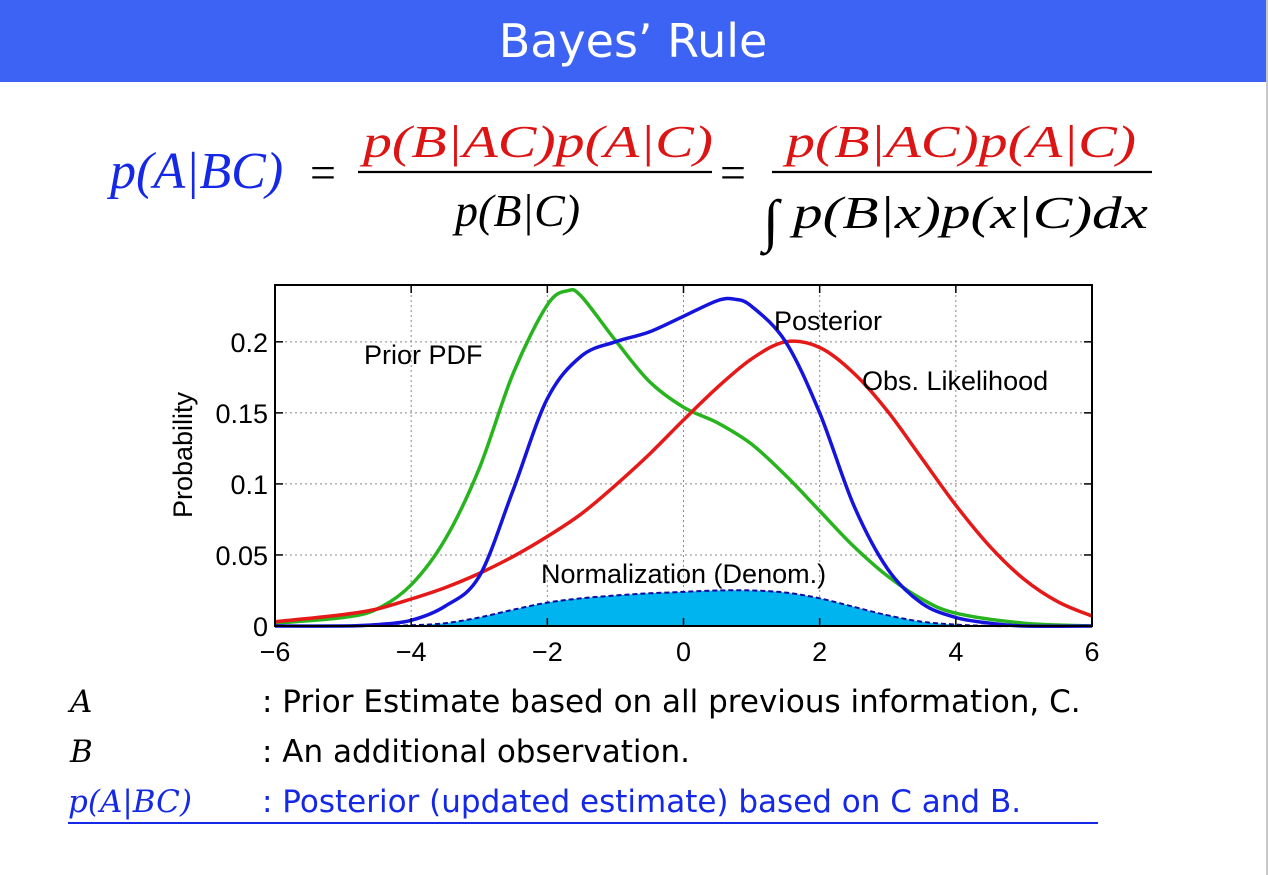  I want to click on y-tick-label-0: 0, so click(260, 627).